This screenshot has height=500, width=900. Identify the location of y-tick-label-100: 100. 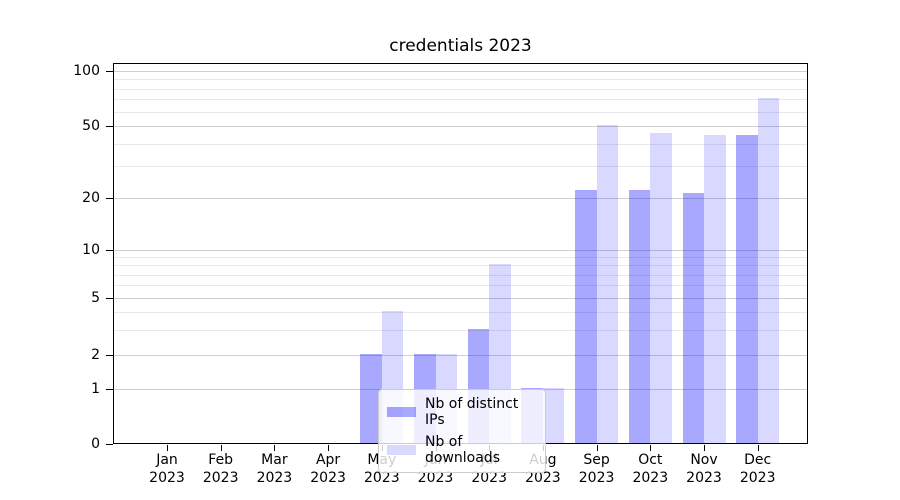
(86, 71).